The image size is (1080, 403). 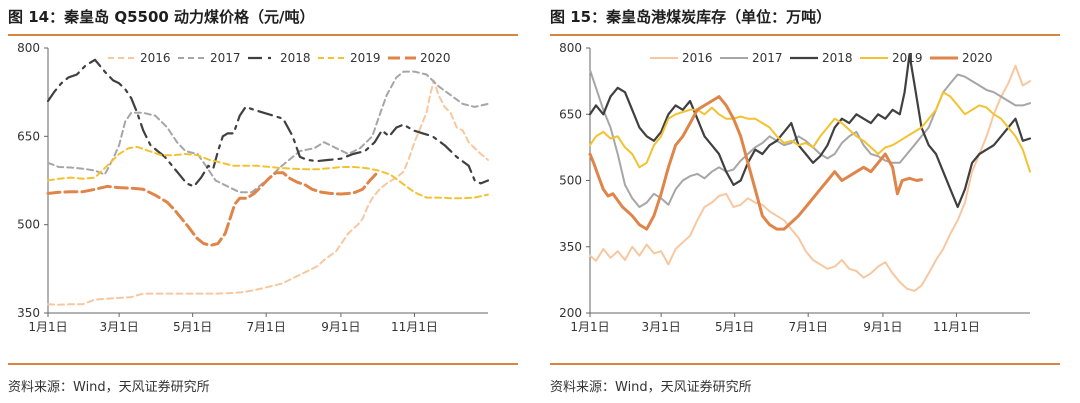 I want to click on series-line-2018, so click(x=268, y=123).